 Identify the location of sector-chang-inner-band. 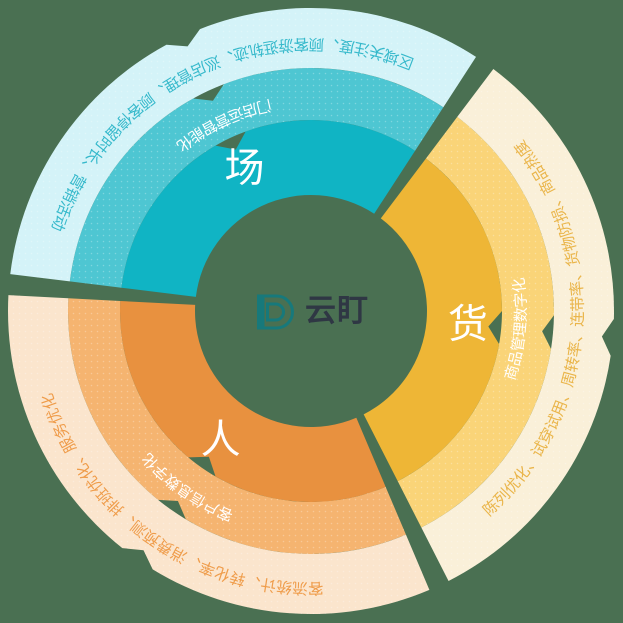
(268, 208).